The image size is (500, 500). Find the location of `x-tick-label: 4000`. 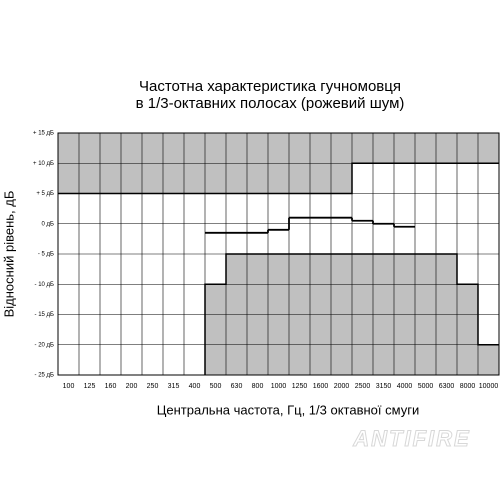

x-tick-label: 4000 is located at coordinates (405, 386).